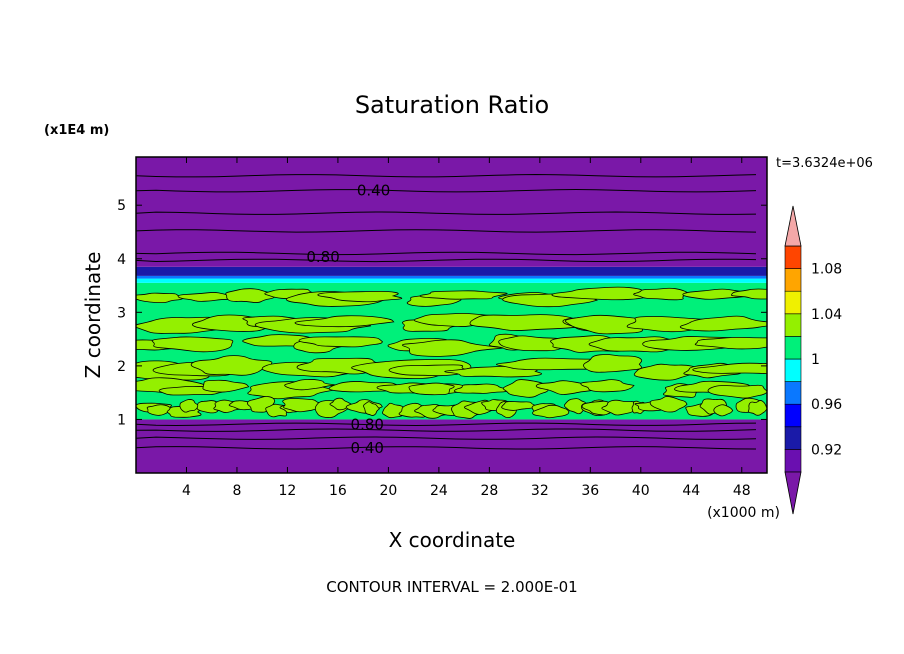  Describe the element at coordinates (742, 491) in the screenshot. I see `x-tick-label-11: 48` at that location.